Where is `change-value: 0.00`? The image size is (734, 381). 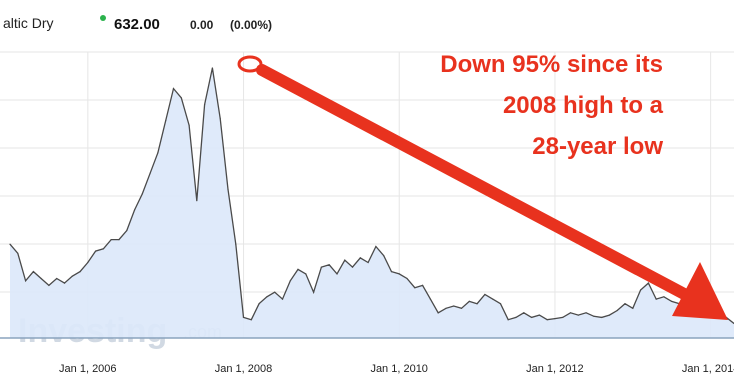 change-value: 0.00 is located at coordinates (202, 25).